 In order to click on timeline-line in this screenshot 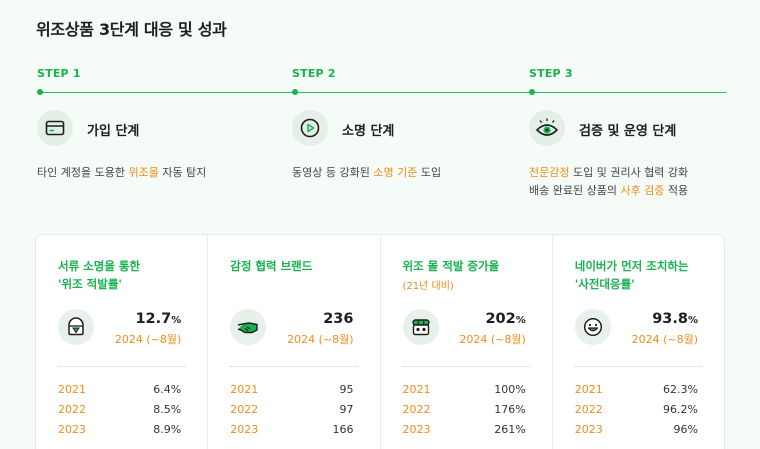, I will do `click(382, 92)`.